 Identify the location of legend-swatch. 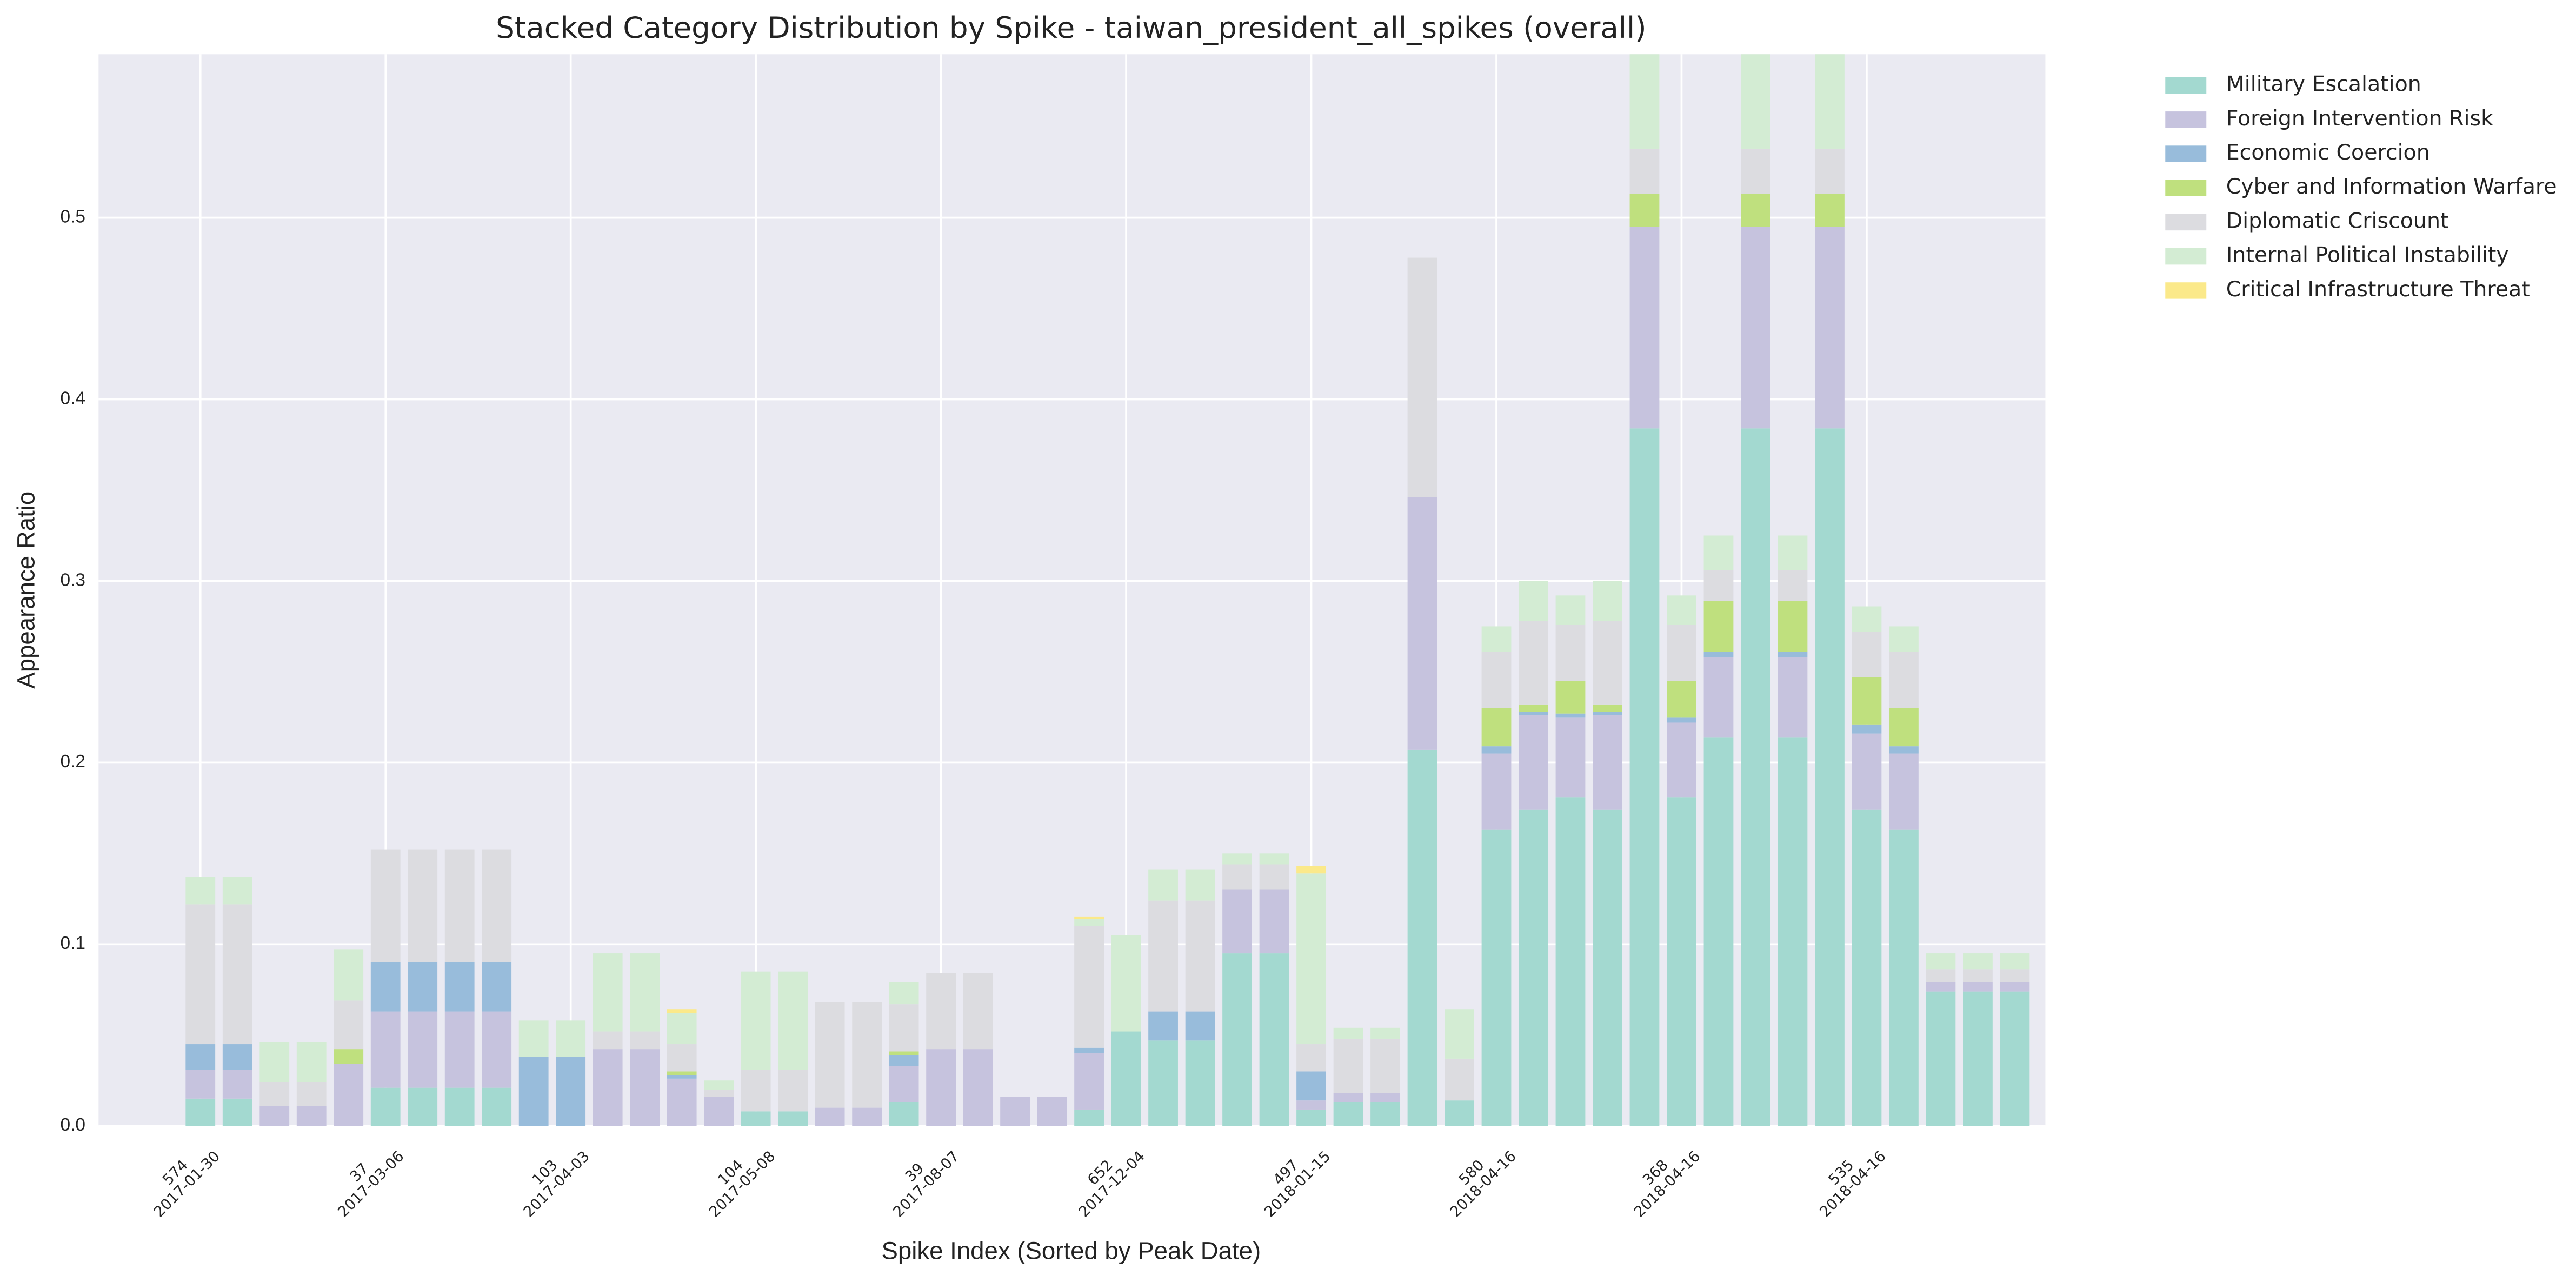
(2186, 85).